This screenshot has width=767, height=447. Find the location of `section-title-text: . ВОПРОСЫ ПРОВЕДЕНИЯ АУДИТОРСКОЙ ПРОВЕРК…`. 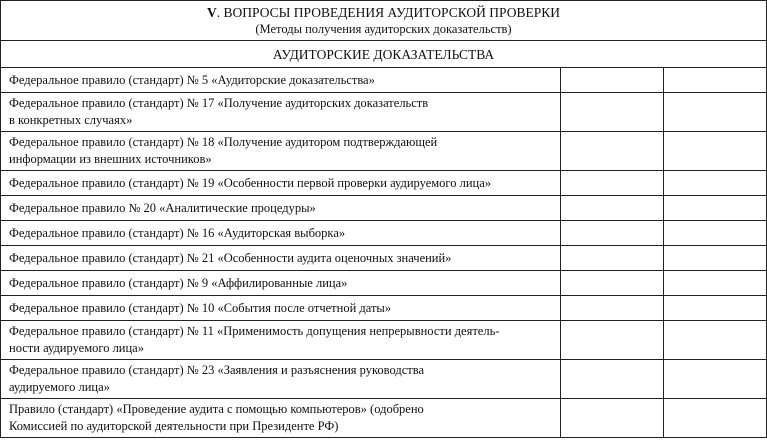

section-title-text: . ВОПРОСЫ ПРОВЕДЕНИЯ АУДИТОРСКОЙ ПРОВЕРК… is located at coordinates (388, 12).